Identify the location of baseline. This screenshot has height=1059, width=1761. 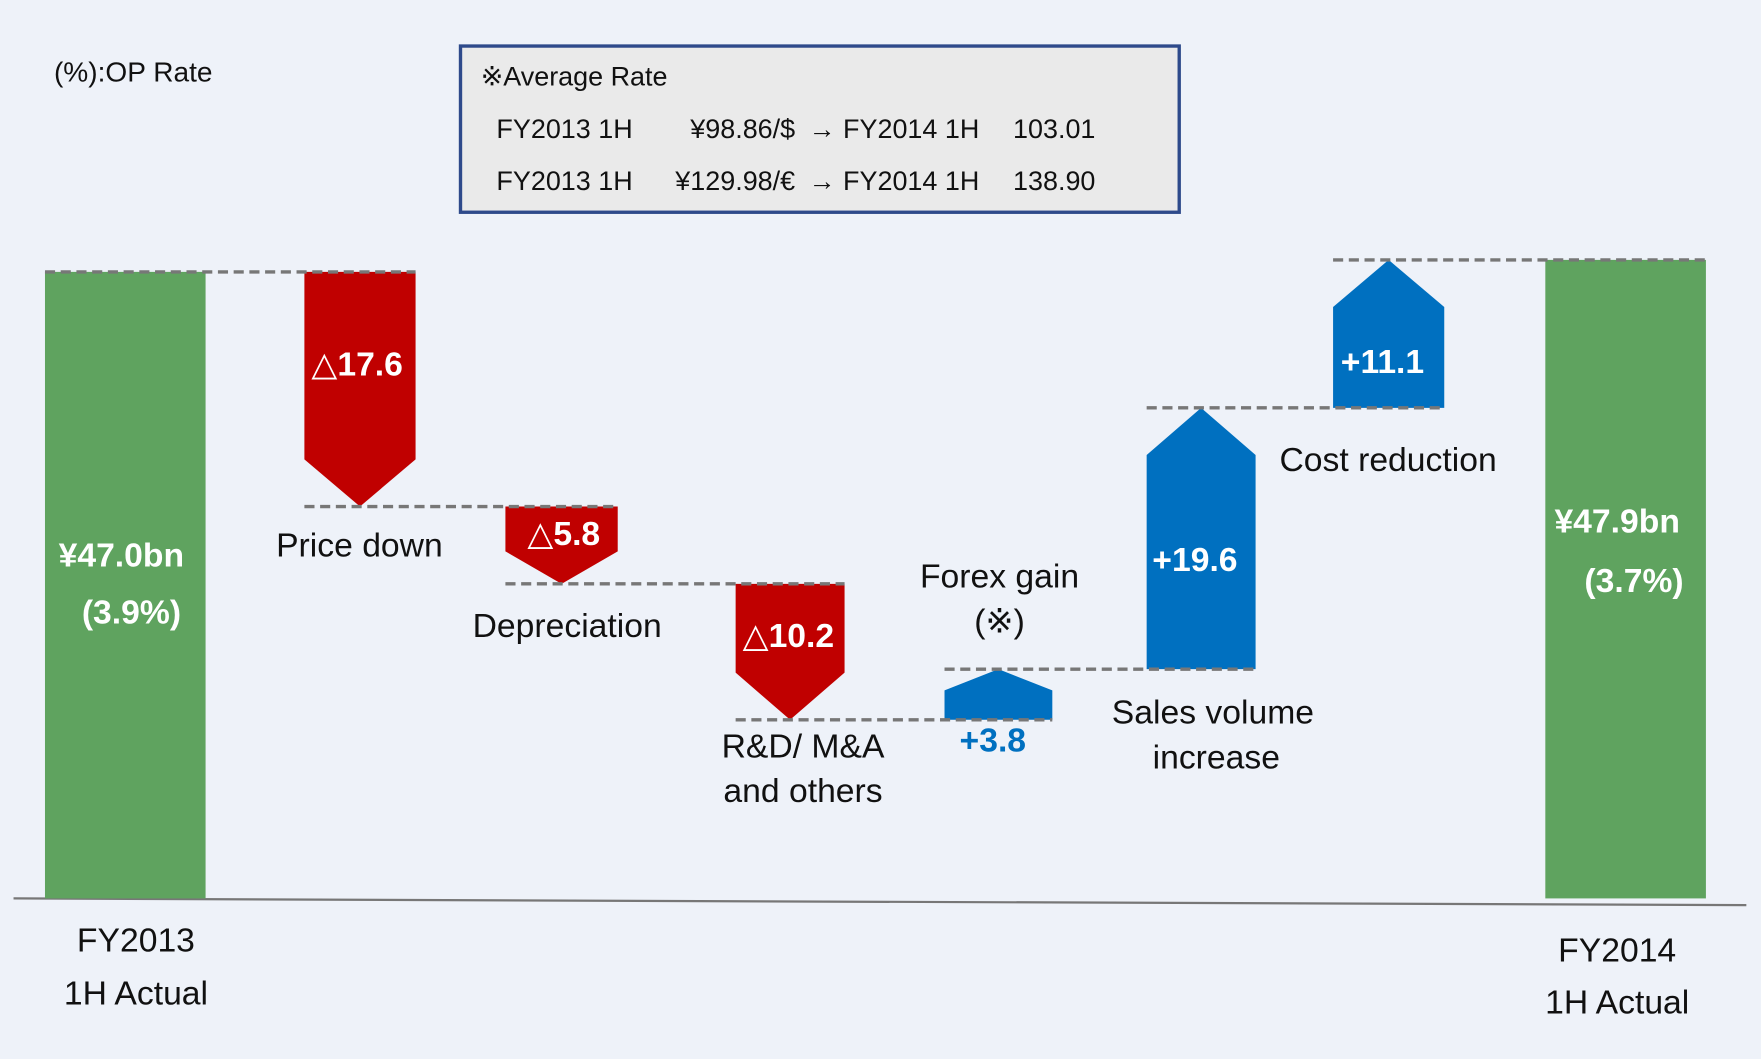
(880, 902).